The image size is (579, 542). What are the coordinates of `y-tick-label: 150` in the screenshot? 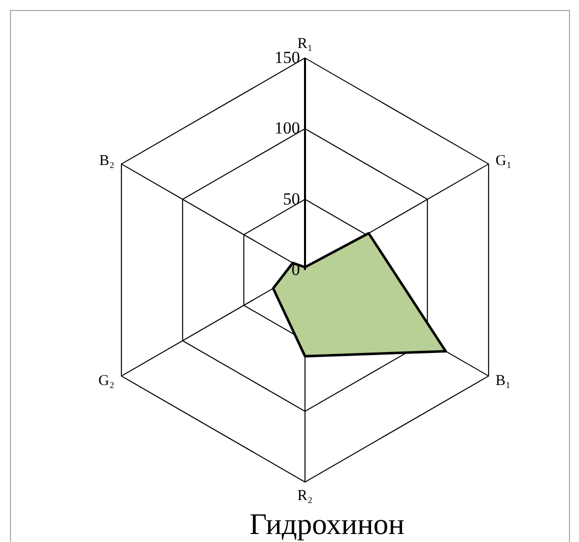 It's located at (287, 57).